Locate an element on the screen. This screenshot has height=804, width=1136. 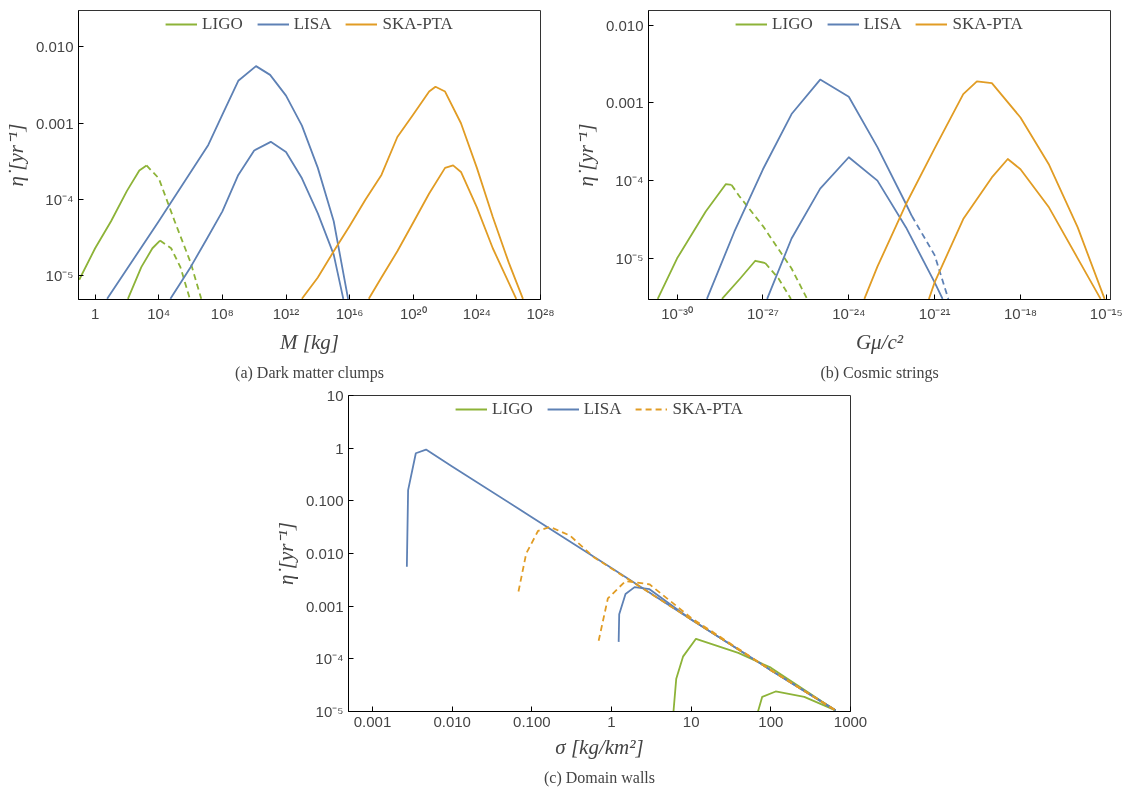
x-tick-label: 0.100 is located at coordinates (532, 721).